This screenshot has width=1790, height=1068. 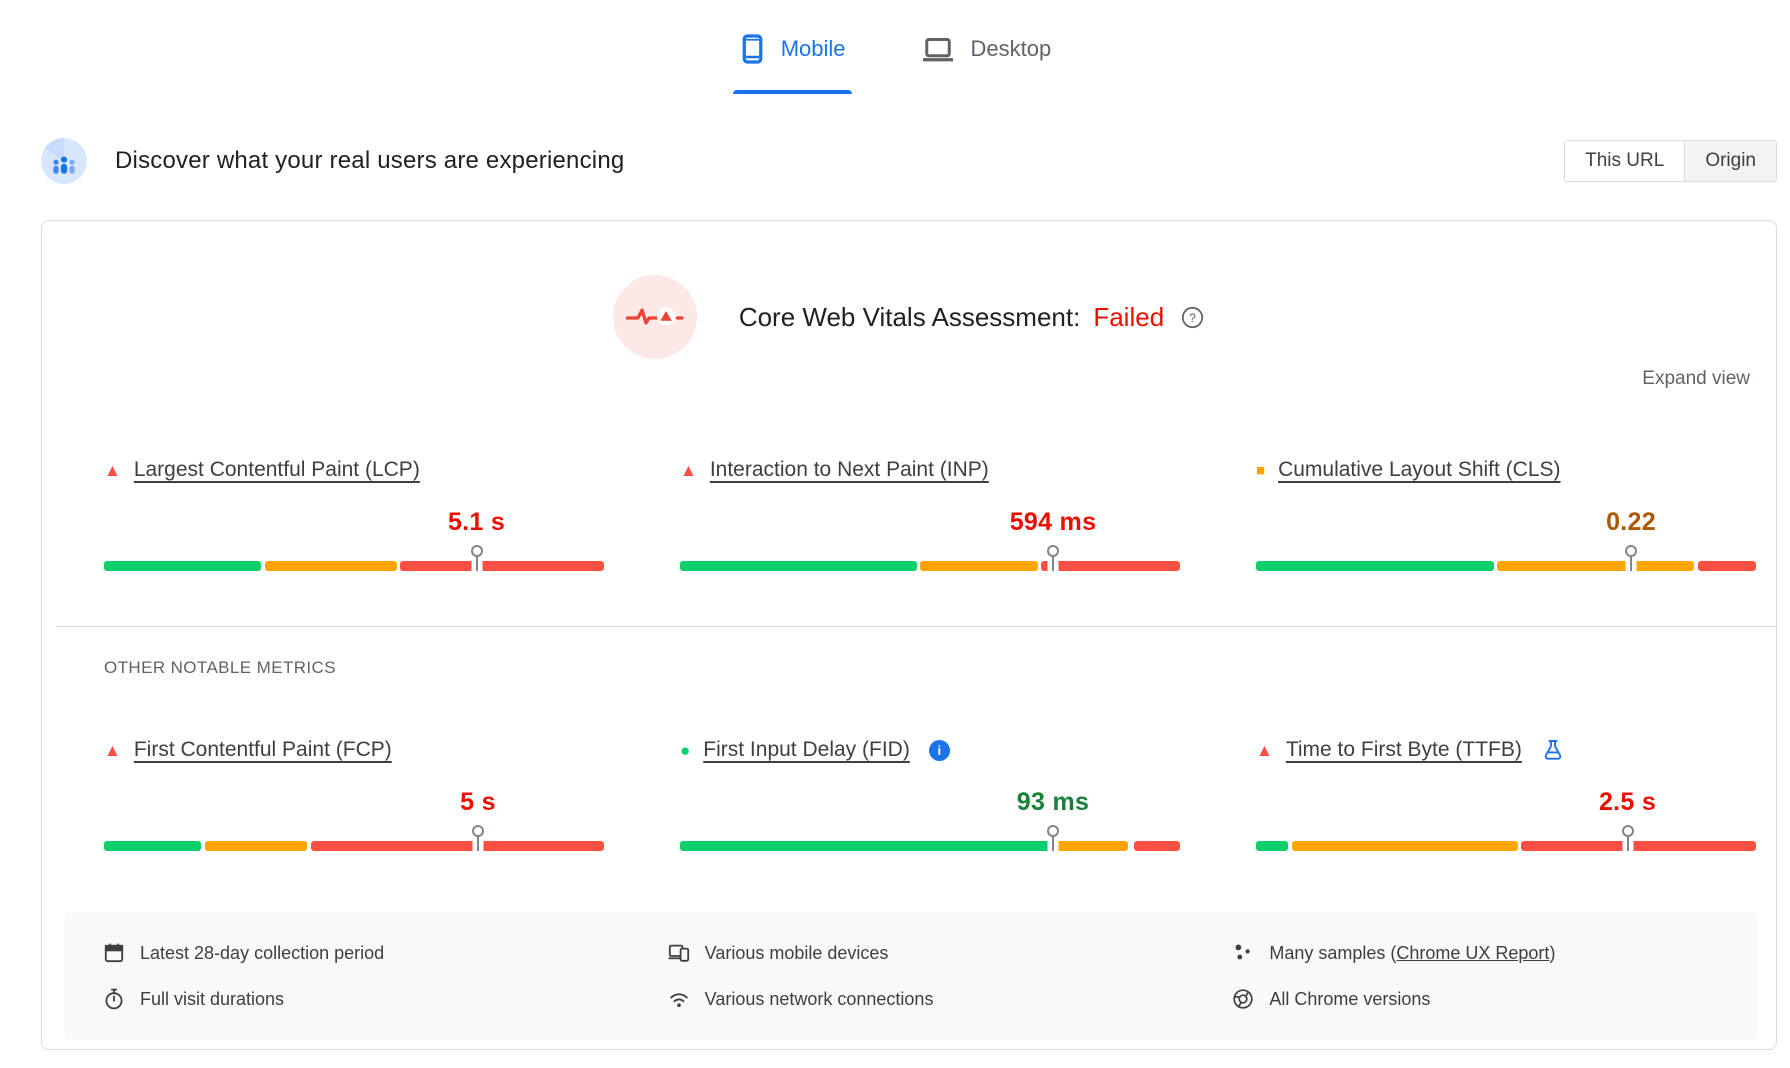 I want to click on assessment-header: Core Web Vitals Assessment: Failed ?, so click(x=909, y=290).